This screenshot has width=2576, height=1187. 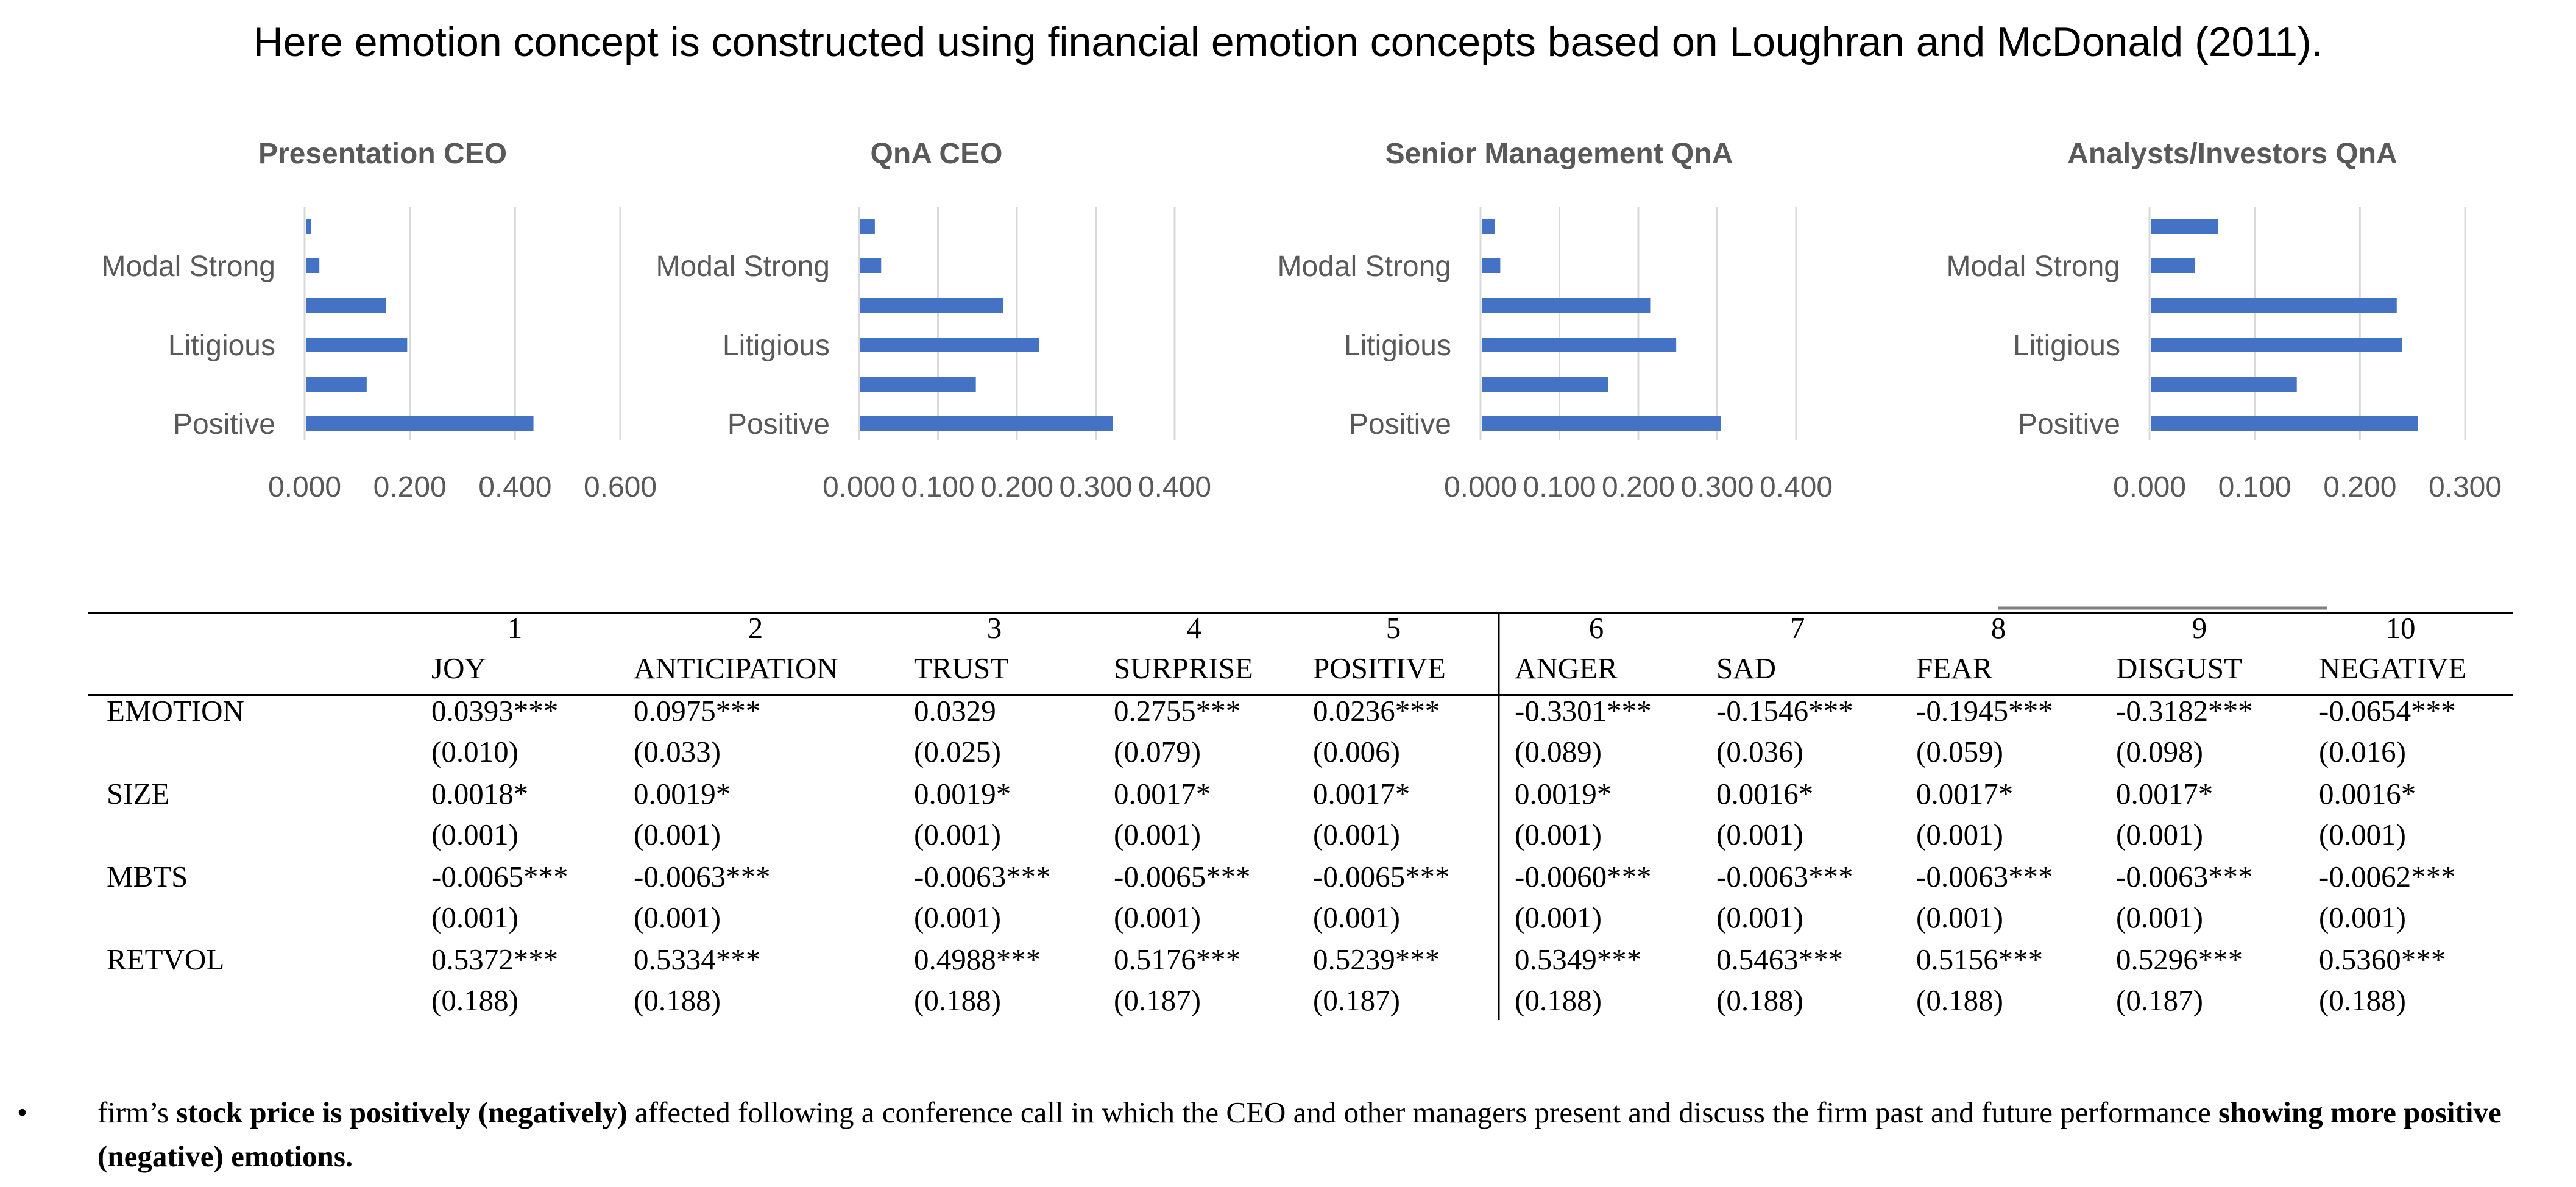 What do you see at coordinates (994, 628) in the screenshot?
I see `column-number: 3` at bounding box center [994, 628].